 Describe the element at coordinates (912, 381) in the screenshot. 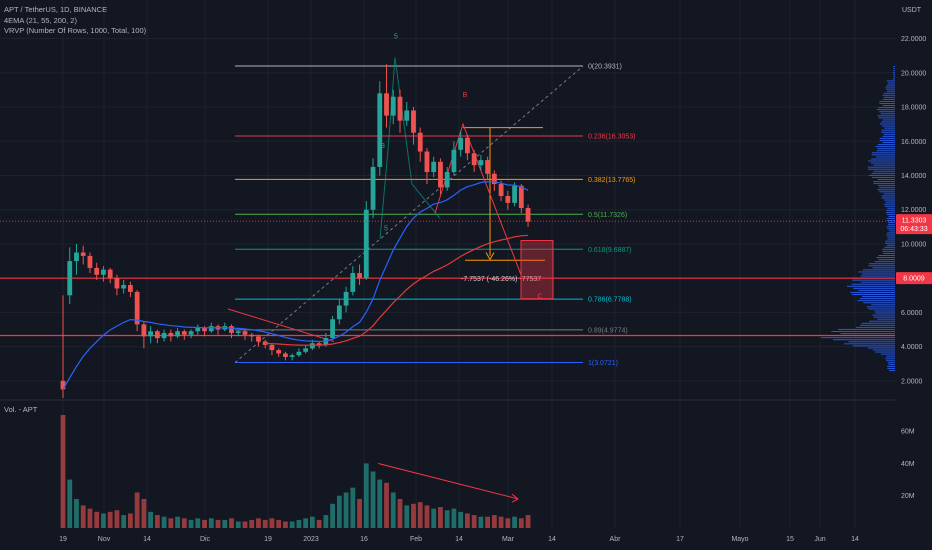

I see `price-tick-label: 2.0000` at that location.